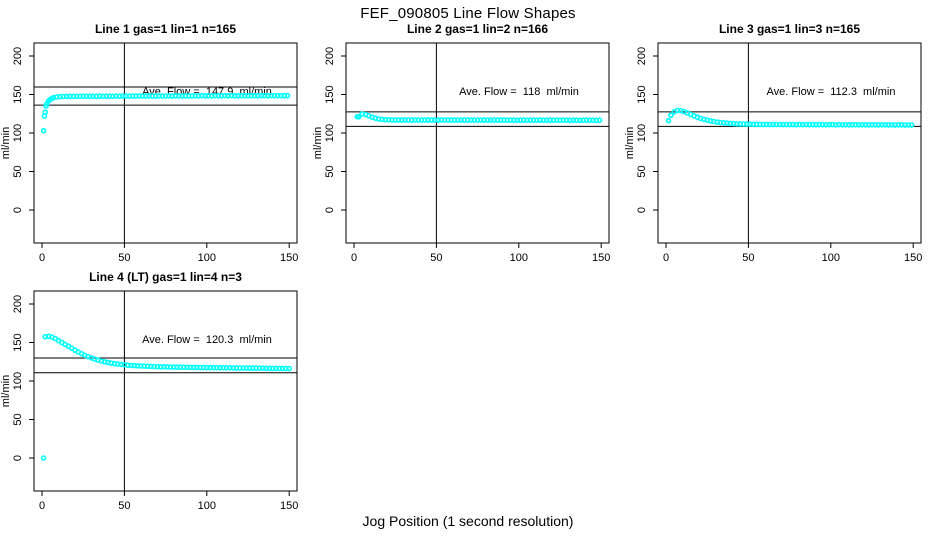 This screenshot has width=936, height=540. Describe the element at coordinates (165, 29) in the screenshot. I see `panel-title: Line 1 gas=1 lin=1 n=165` at that location.